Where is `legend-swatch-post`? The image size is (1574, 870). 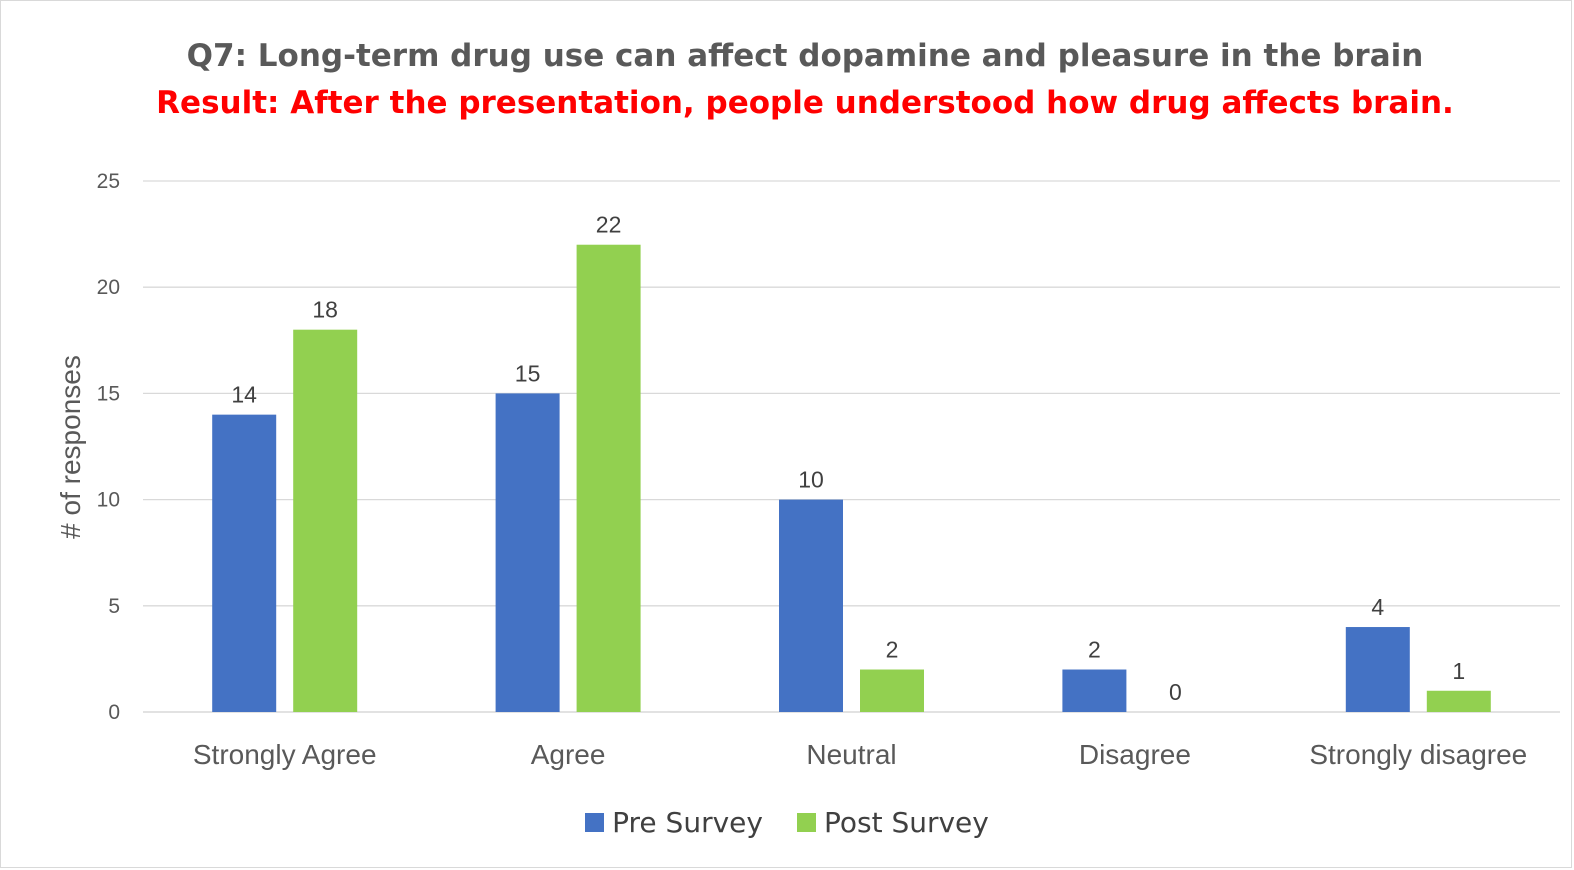 legend-swatch-post is located at coordinates (806, 822).